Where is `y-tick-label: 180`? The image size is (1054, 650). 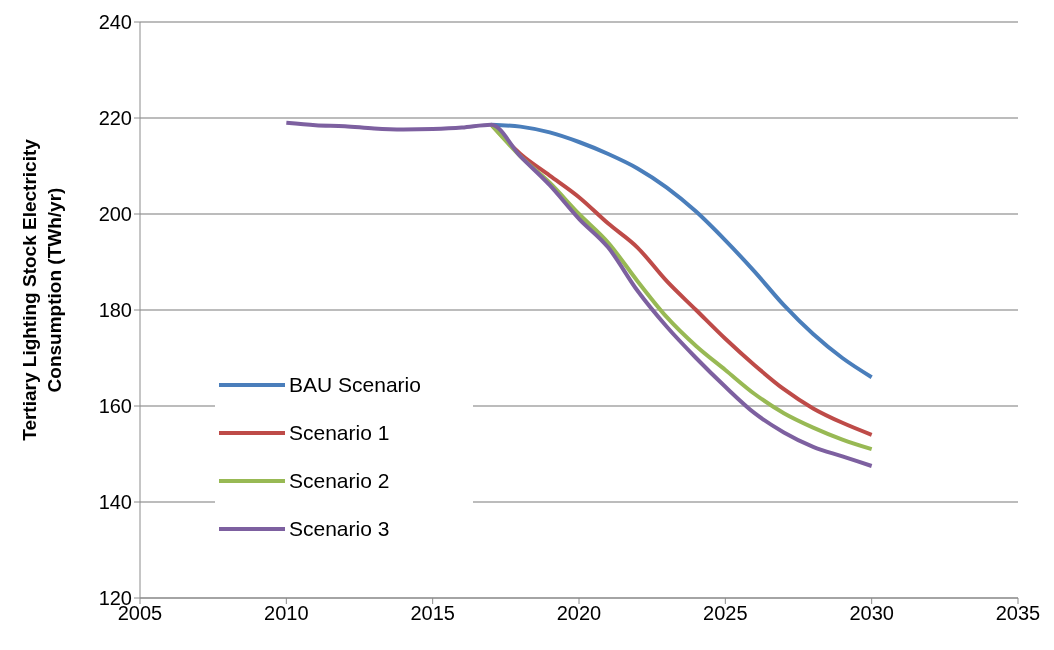
y-tick-label: 180 is located at coordinates (115, 310).